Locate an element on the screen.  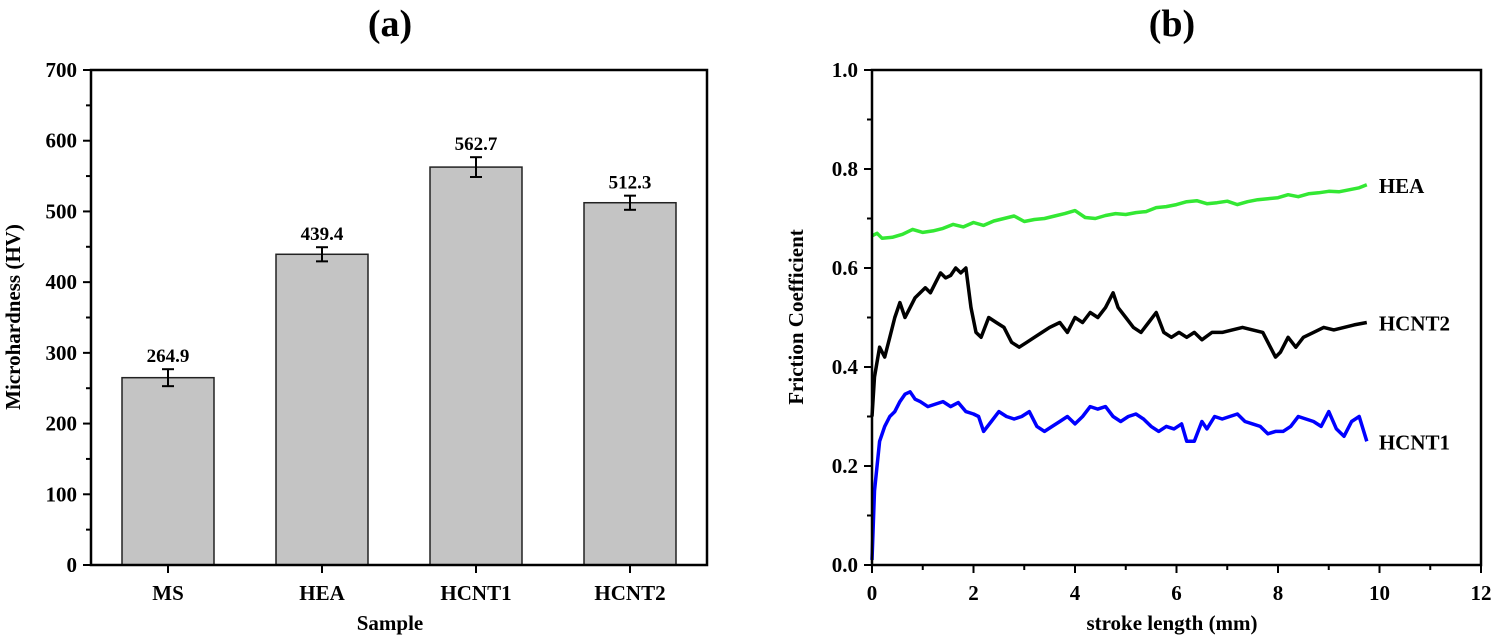
x-tick-label: 2 is located at coordinates (973, 593).